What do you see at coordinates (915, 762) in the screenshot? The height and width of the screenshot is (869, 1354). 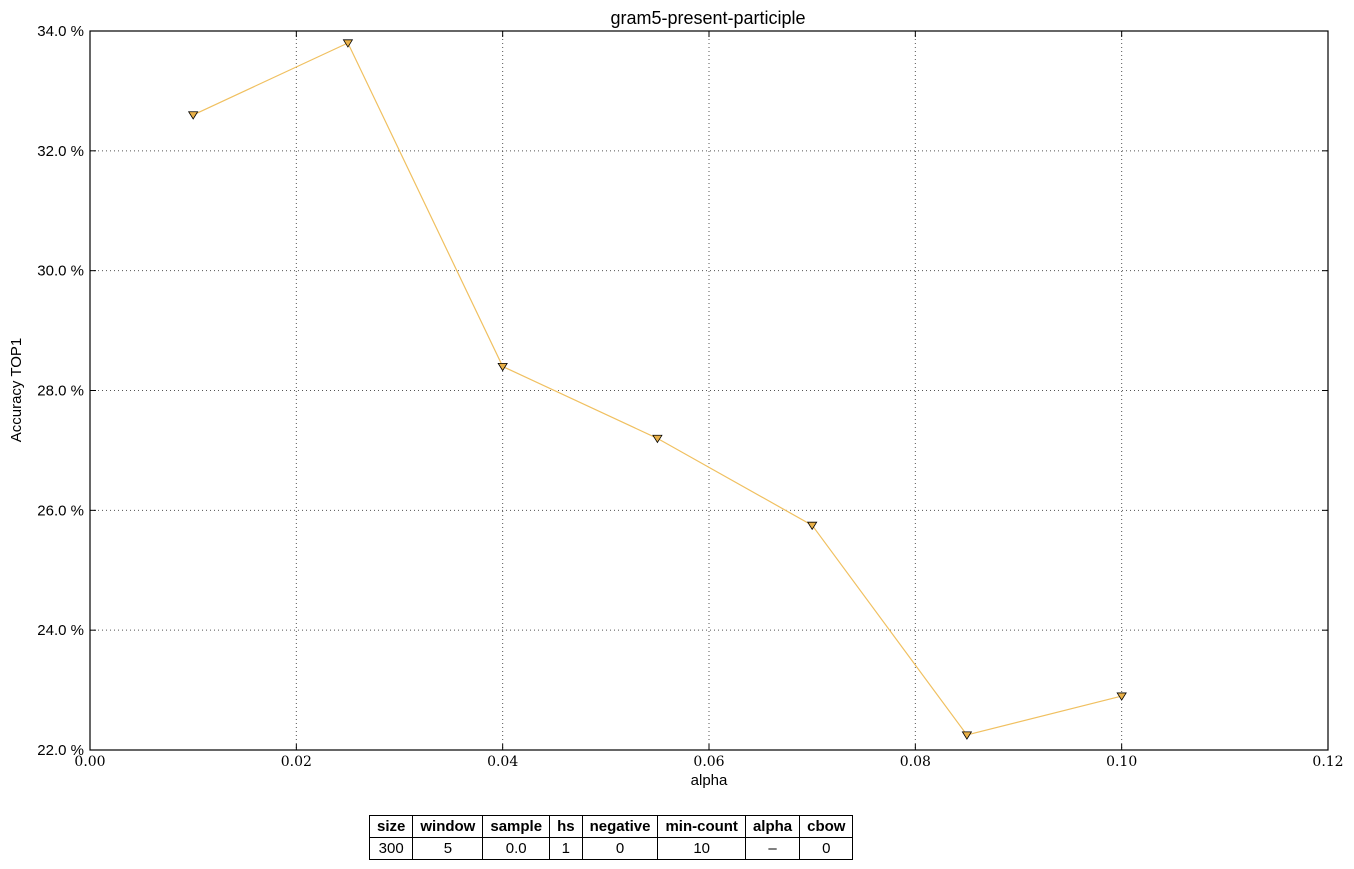 I see `x-tick-label: 0.08` at bounding box center [915, 762].